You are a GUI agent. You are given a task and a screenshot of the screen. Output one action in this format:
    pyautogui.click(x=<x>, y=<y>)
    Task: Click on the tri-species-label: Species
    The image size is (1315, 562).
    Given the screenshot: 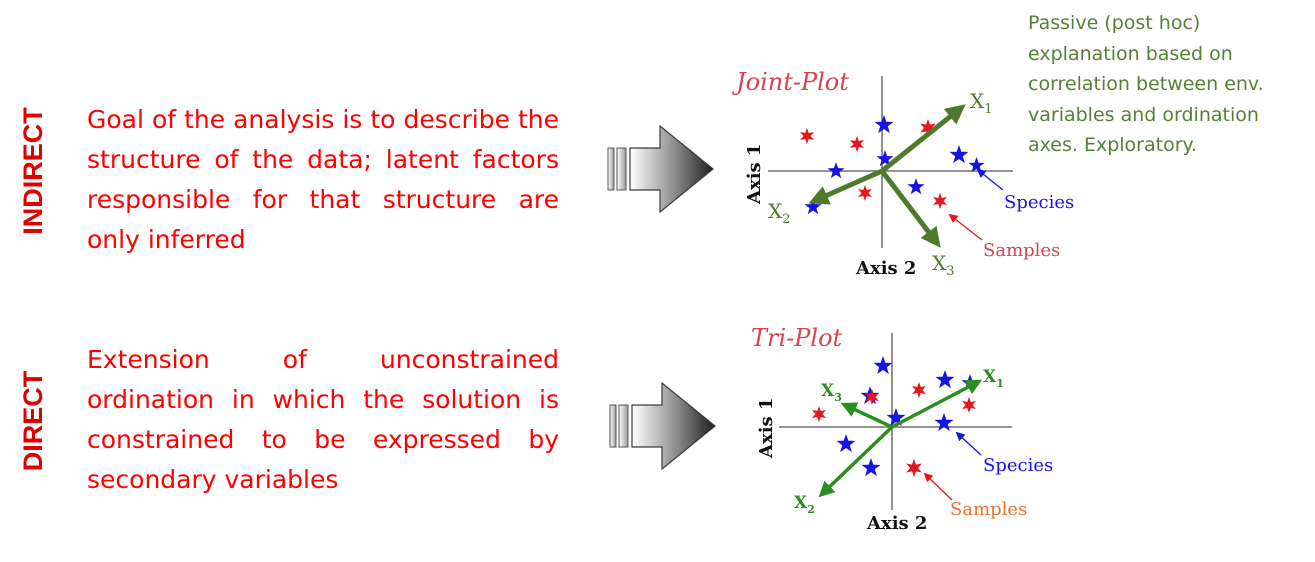 What is the action you would take?
    pyautogui.click(x=1018, y=465)
    